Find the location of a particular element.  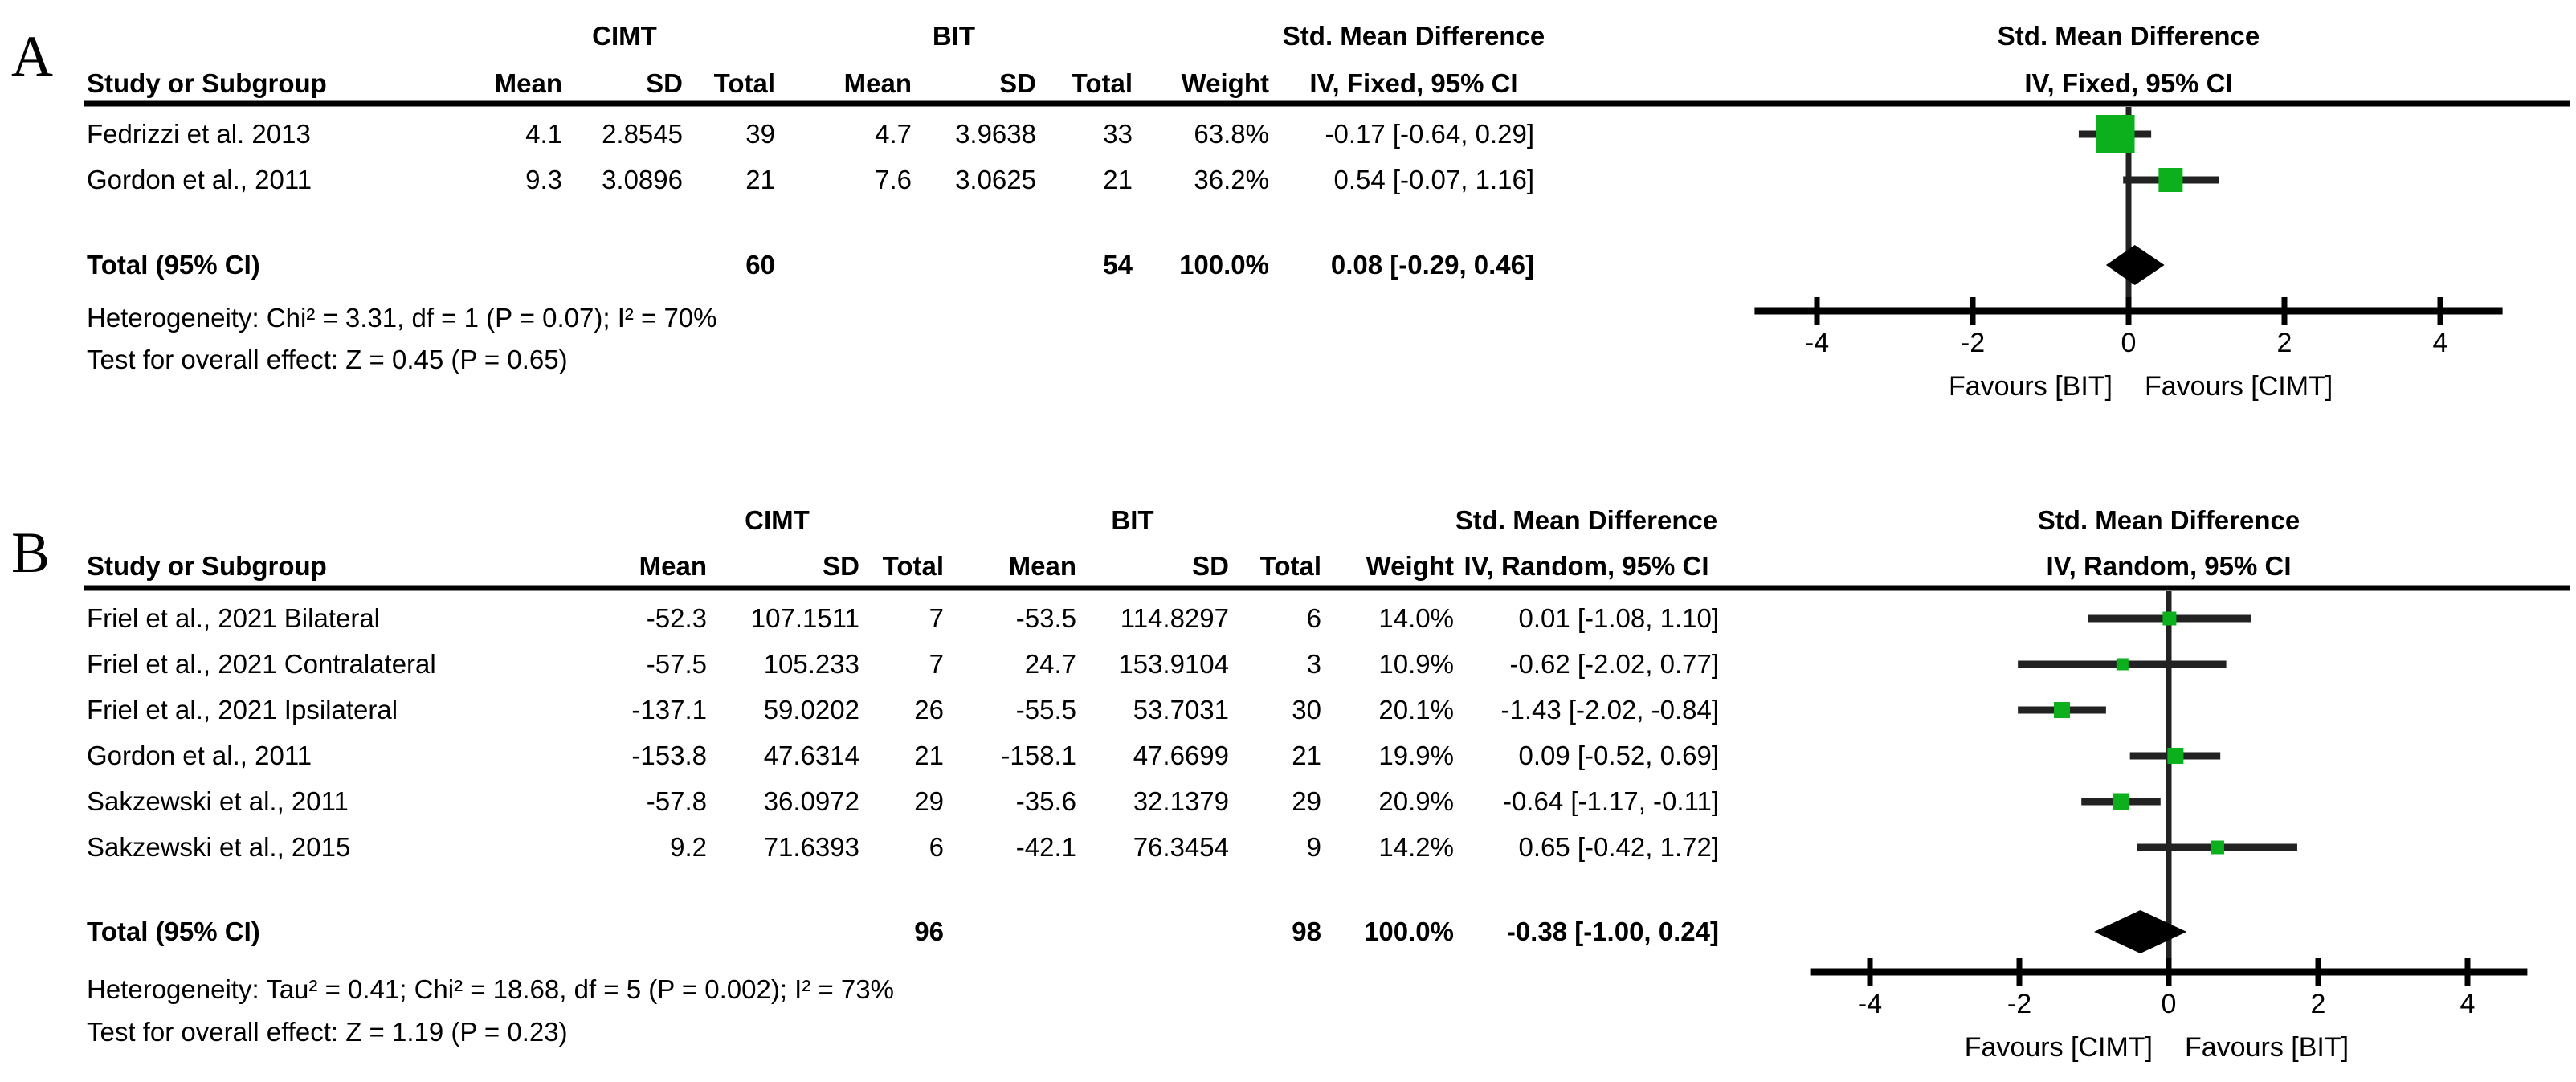

total-t2-a: 54 is located at coordinates (1118, 265).